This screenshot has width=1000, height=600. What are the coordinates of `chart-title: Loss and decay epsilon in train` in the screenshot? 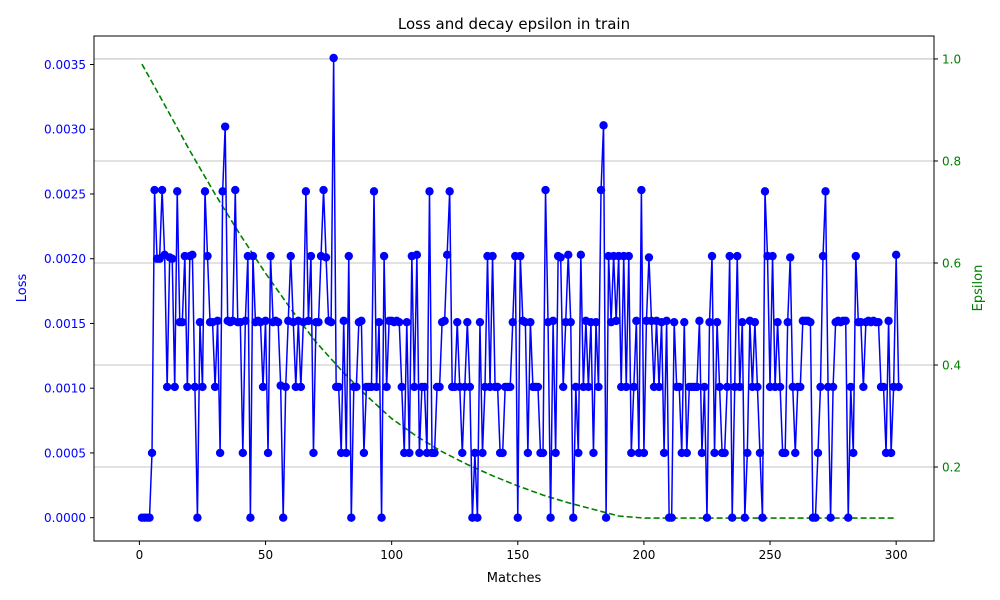 It's located at (514, 24).